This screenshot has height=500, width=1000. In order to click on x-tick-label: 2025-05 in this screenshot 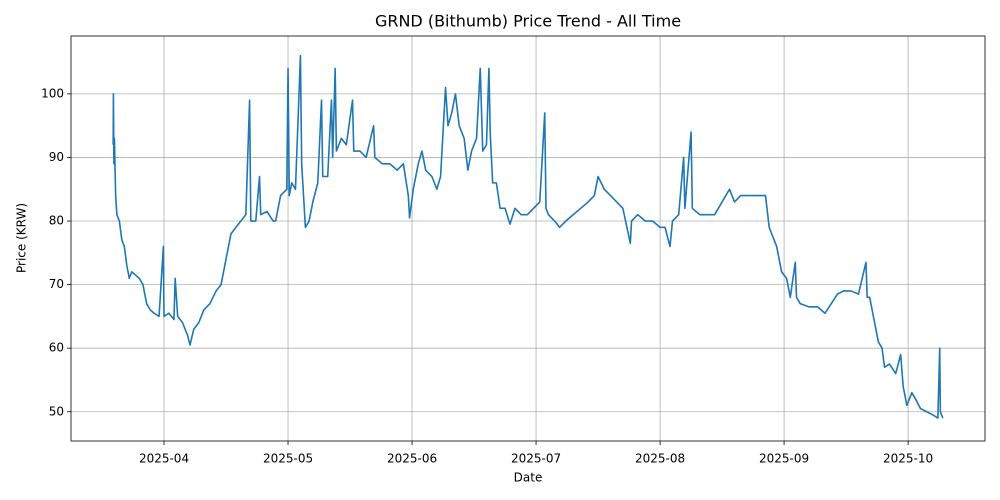, I will do `click(288, 459)`.